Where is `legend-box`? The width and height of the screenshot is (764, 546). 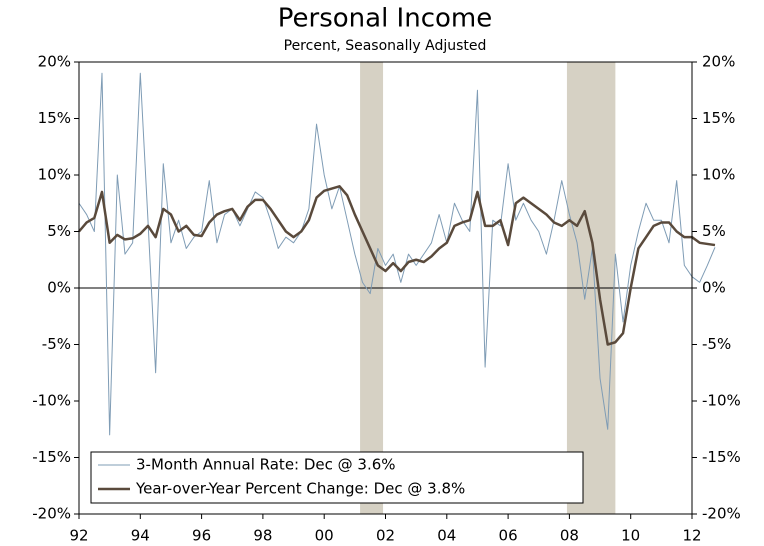 legend-box is located at coordinates (337, 477).